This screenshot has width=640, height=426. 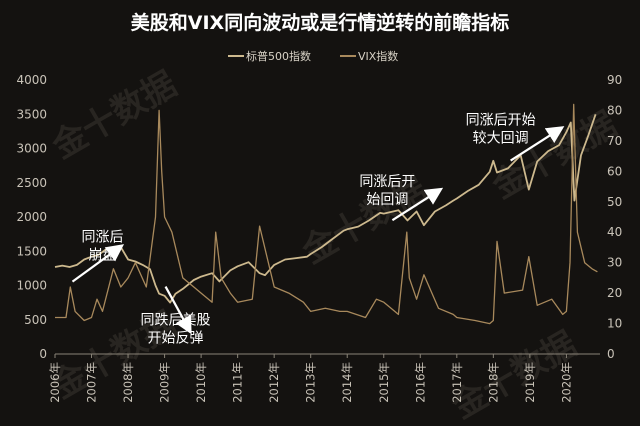 I want to click on x-tick-label: 2008年, so click(x=128, y=382).